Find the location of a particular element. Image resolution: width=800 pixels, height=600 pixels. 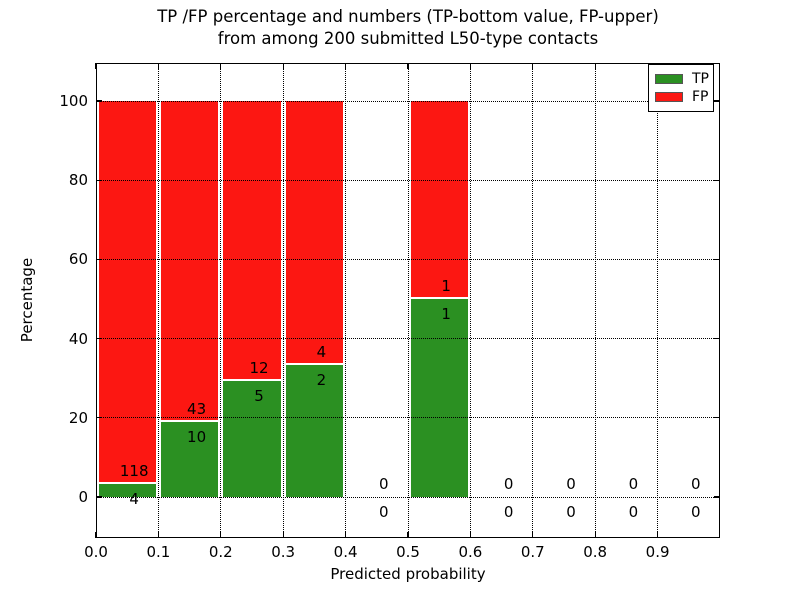

legend-swatch-fp is located at coordinates (669, 97).